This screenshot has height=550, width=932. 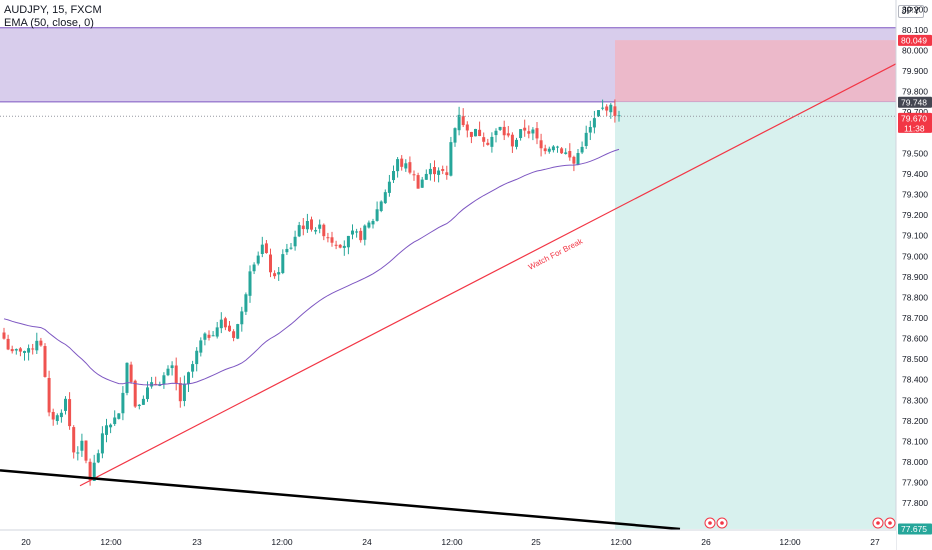 I want to click on descending-support-line, so click(x=340, y=500).